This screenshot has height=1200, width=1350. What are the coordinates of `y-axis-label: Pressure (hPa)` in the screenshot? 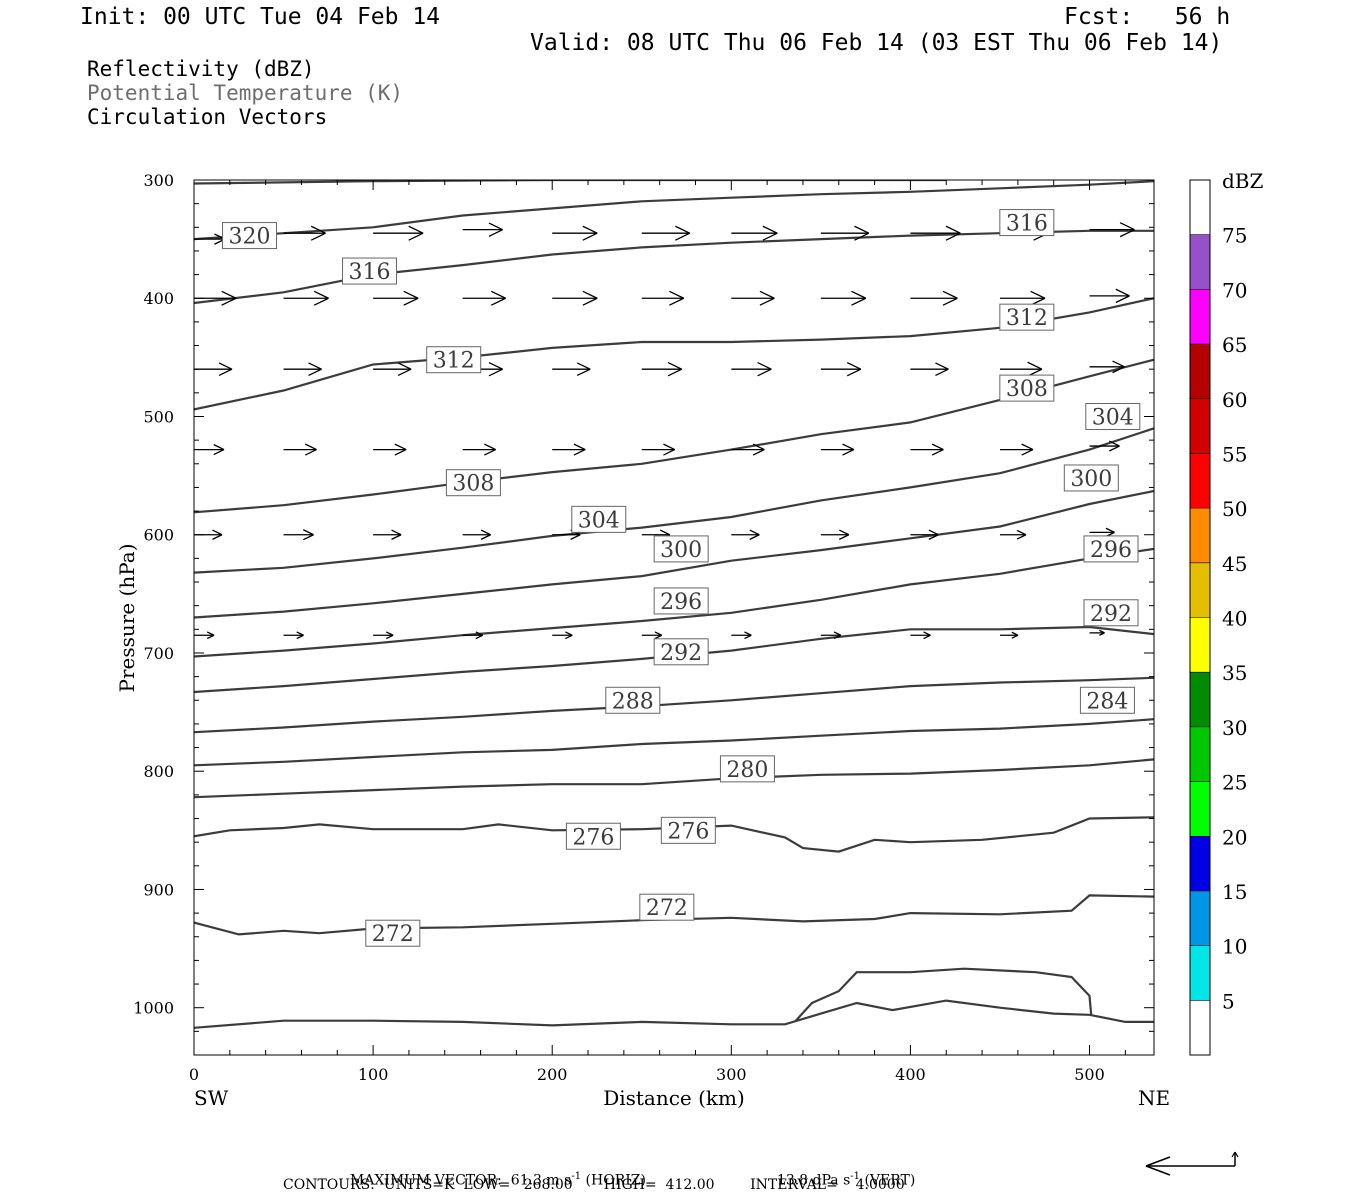 It's located at (127, 618).